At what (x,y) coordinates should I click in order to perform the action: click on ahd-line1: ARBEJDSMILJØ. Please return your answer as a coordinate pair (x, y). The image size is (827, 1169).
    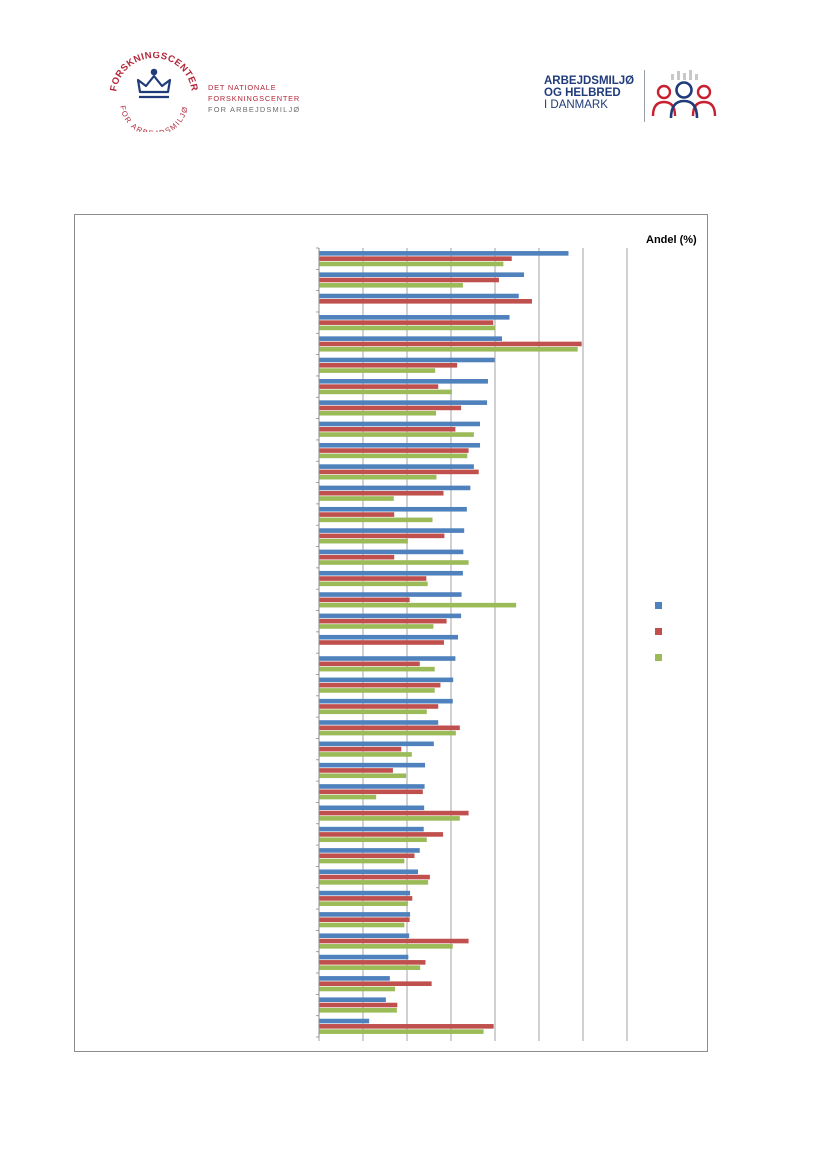
    Looking at the image, I should click on (589, 81).